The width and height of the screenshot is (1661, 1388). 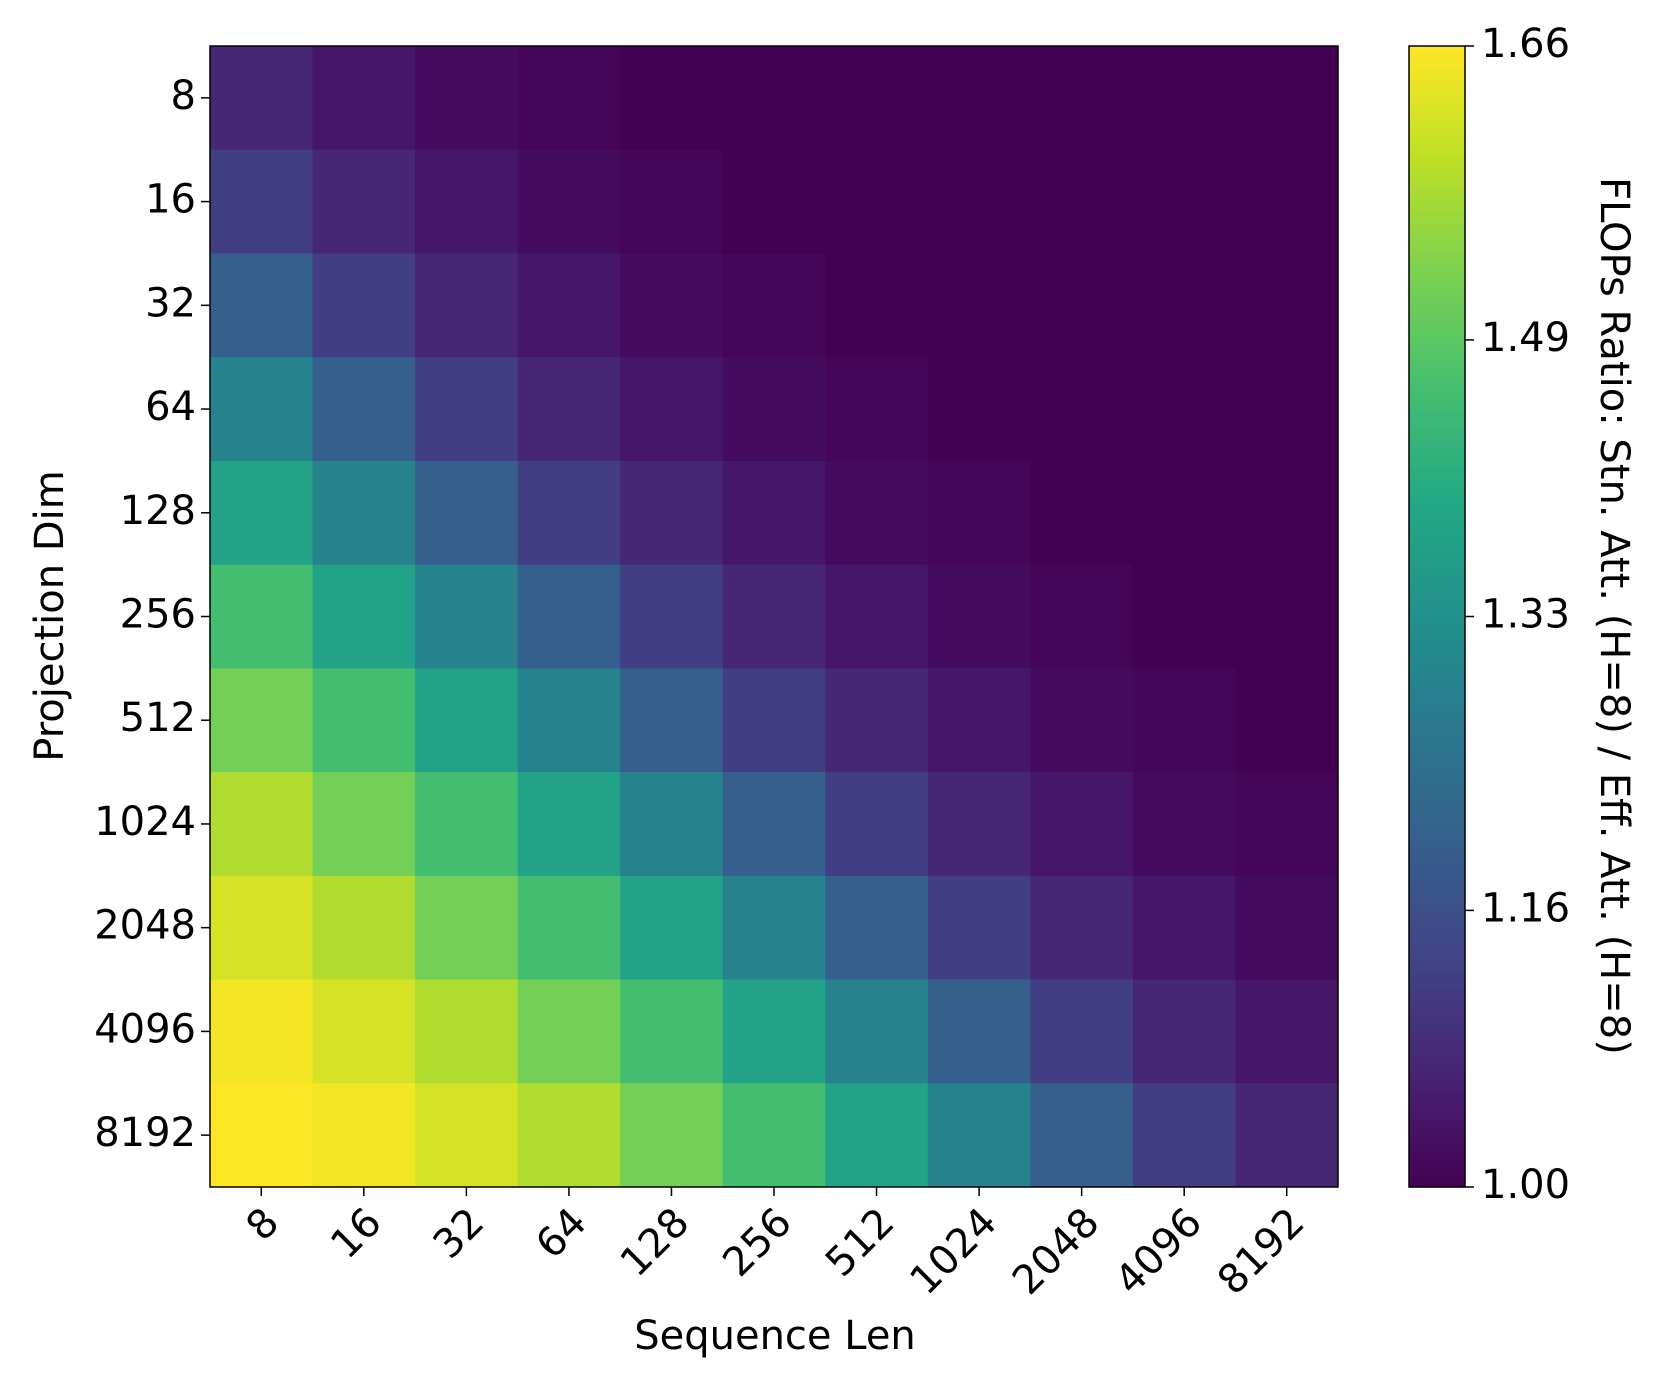 I want to click on colorbar-tick-label: 1.16, so click(x=1525, y=908).